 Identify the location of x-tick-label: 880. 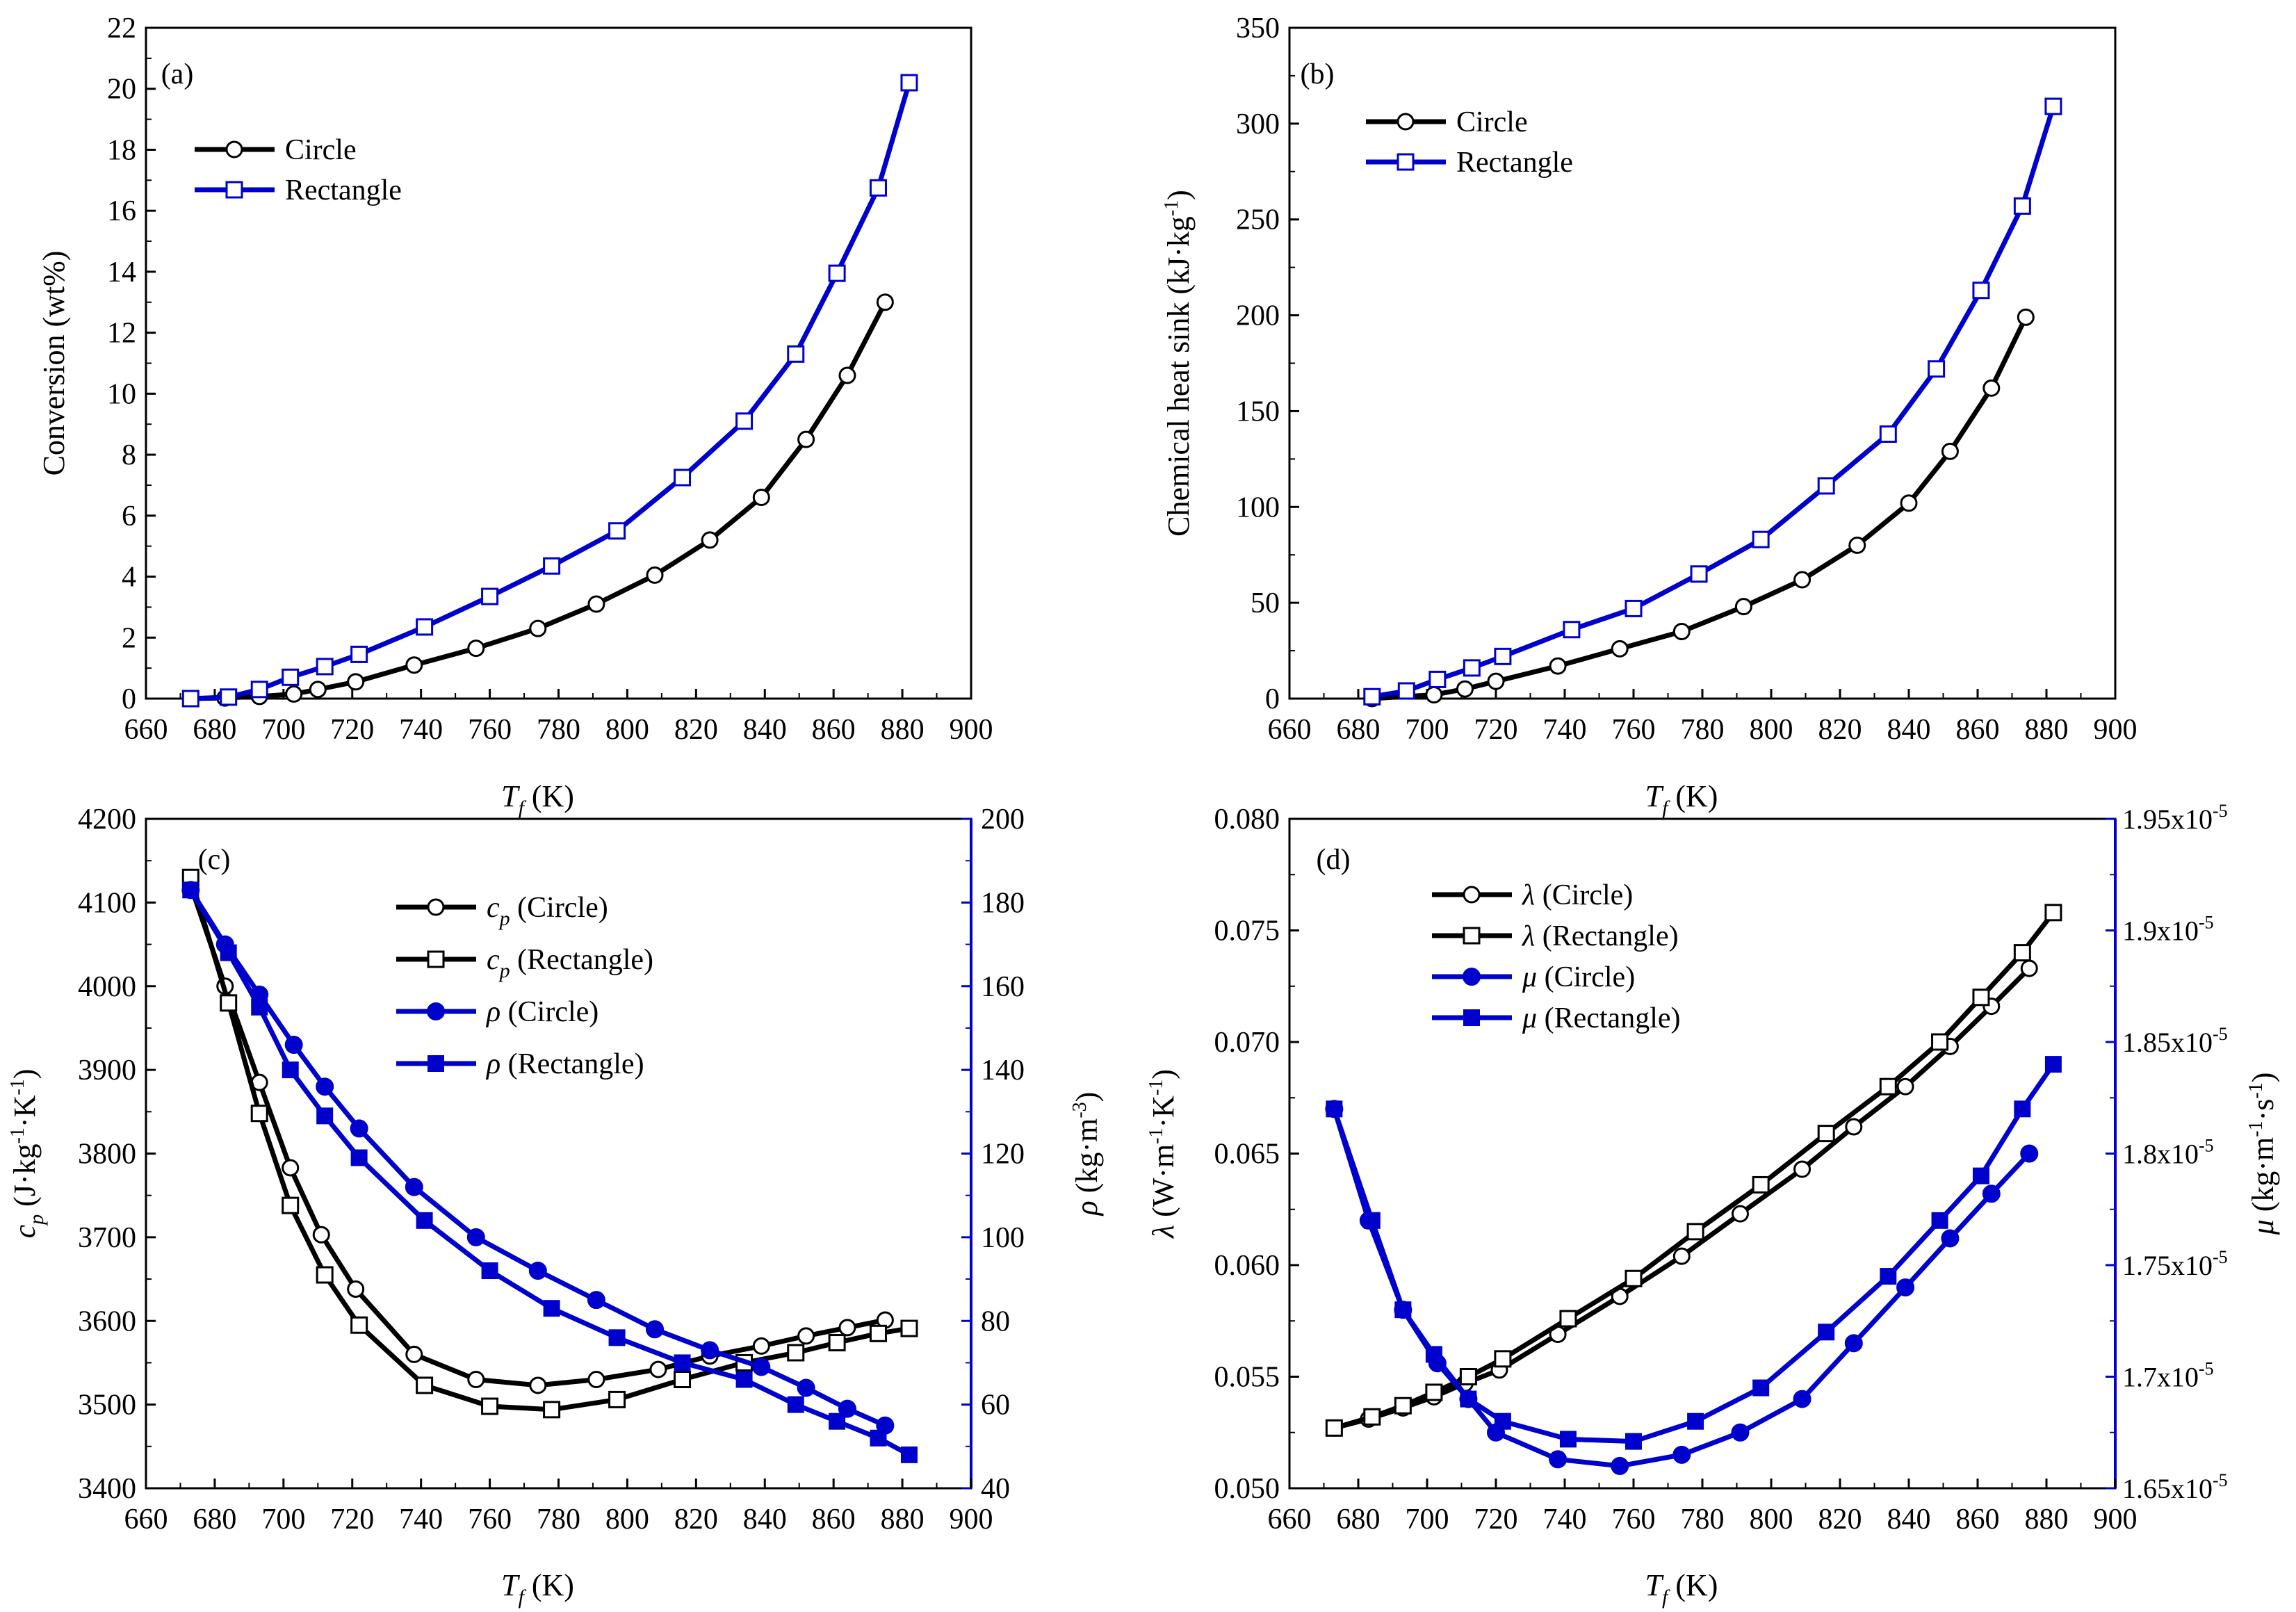
(2047, 730).